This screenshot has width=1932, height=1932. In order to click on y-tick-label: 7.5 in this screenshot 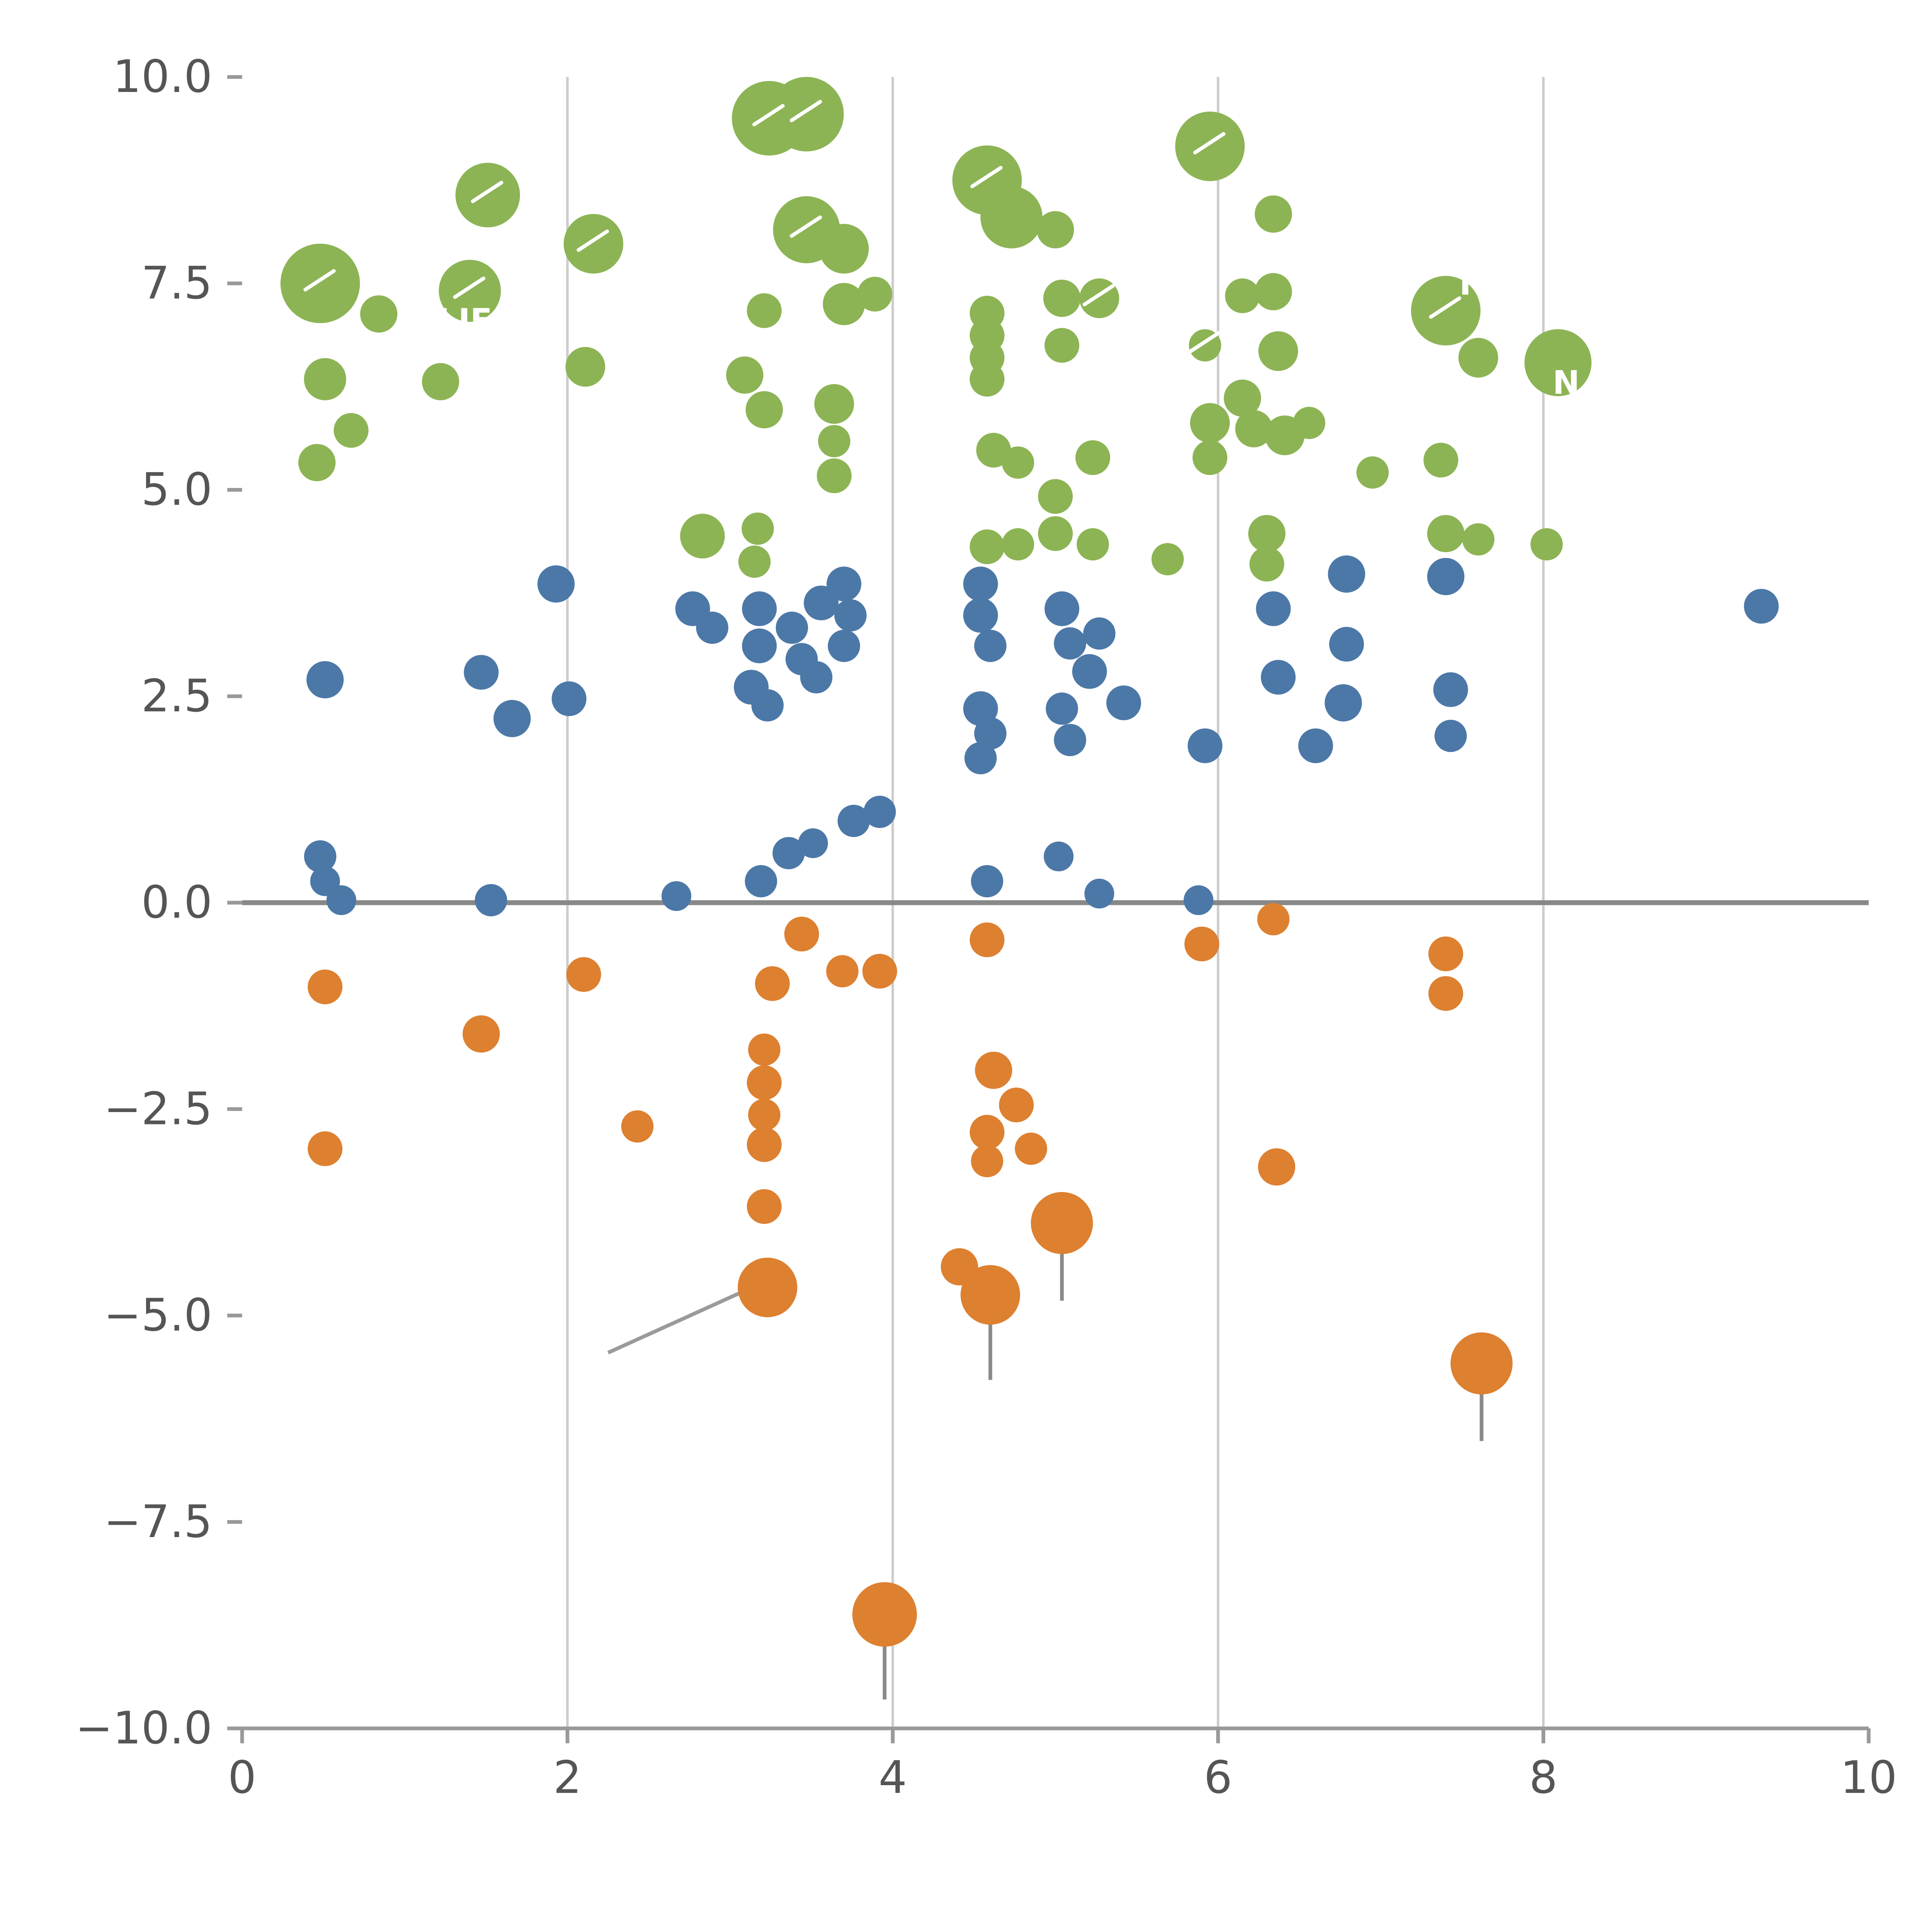, I will do `click(177, 283)`.